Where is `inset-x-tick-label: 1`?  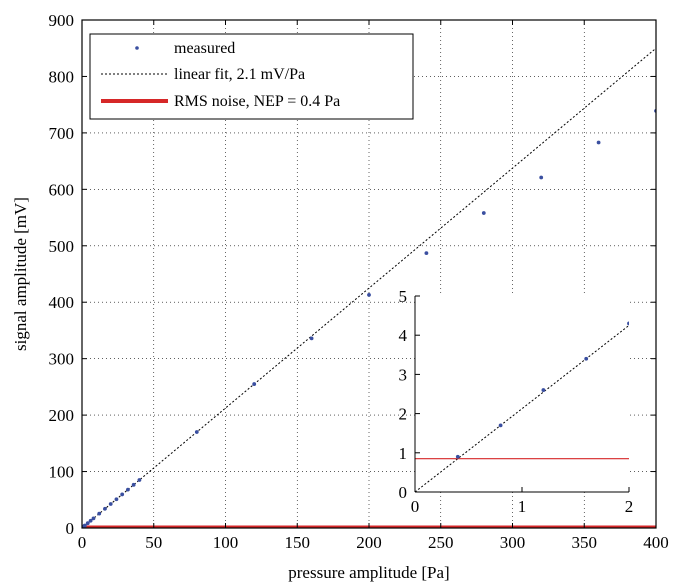
inset-x-tick-label: 1 is located at coordinates (522, 506).